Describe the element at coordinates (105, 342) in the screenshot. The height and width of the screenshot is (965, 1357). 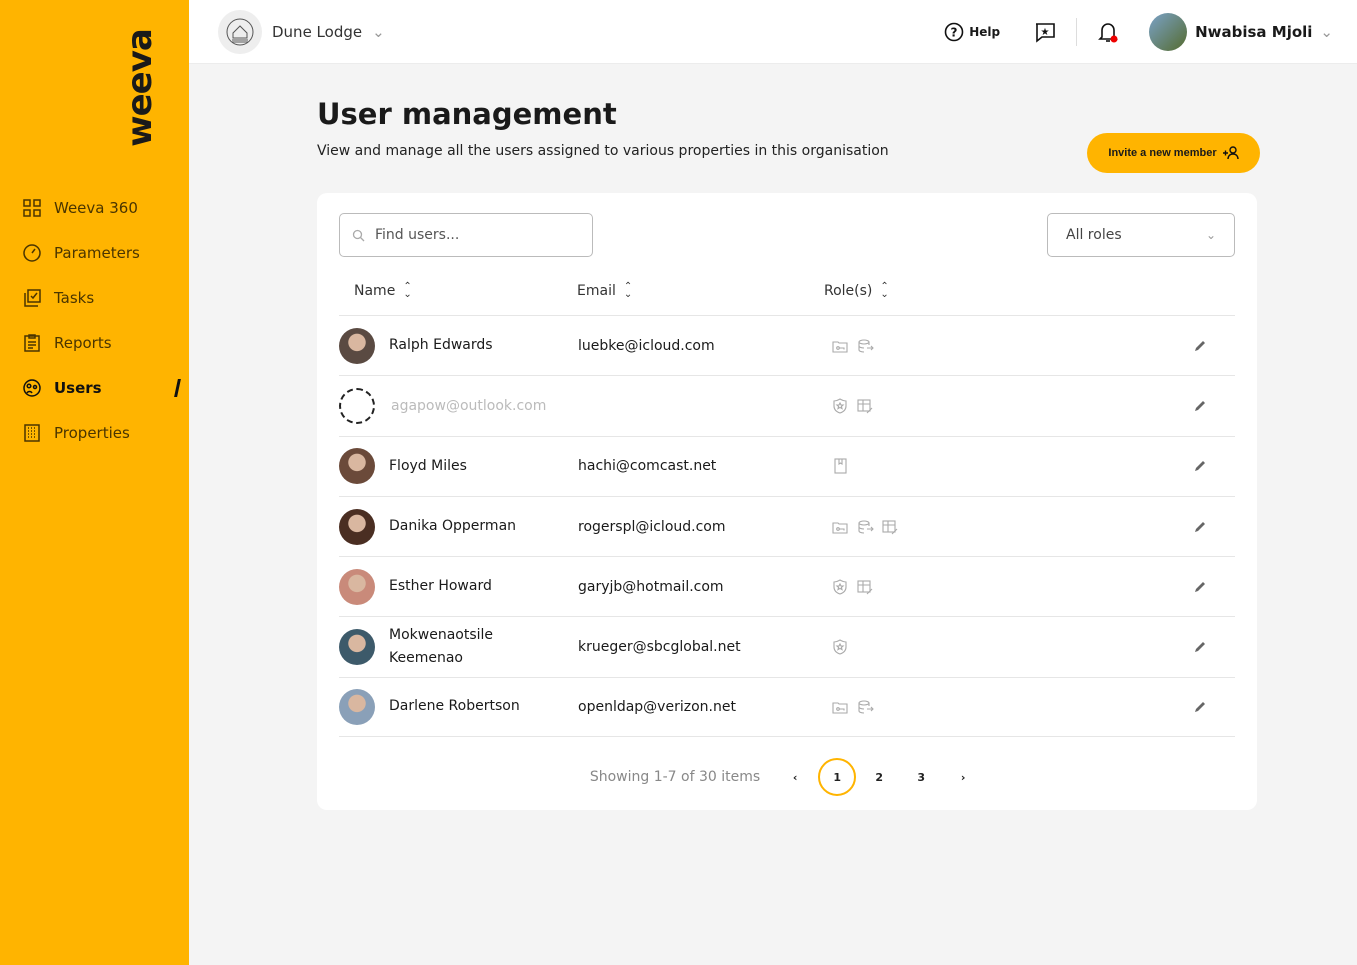
I see `sidebar-item-reports: Reports` at that location.